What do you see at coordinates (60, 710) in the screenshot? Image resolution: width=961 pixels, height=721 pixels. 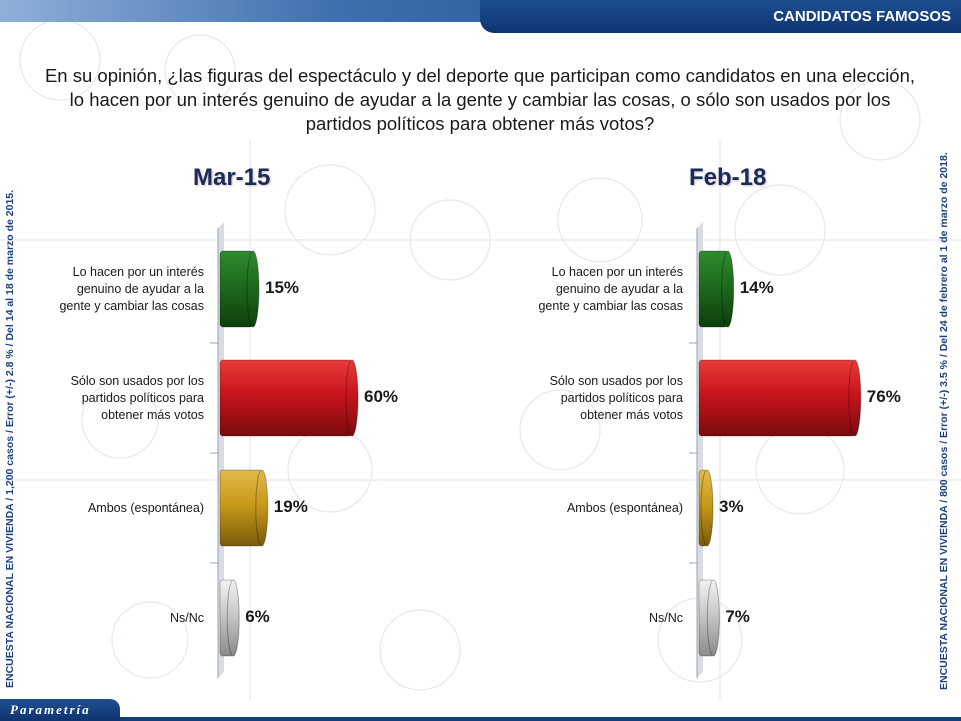 I see `parametria-logo: Parametría` at bounding box center [60, 710].